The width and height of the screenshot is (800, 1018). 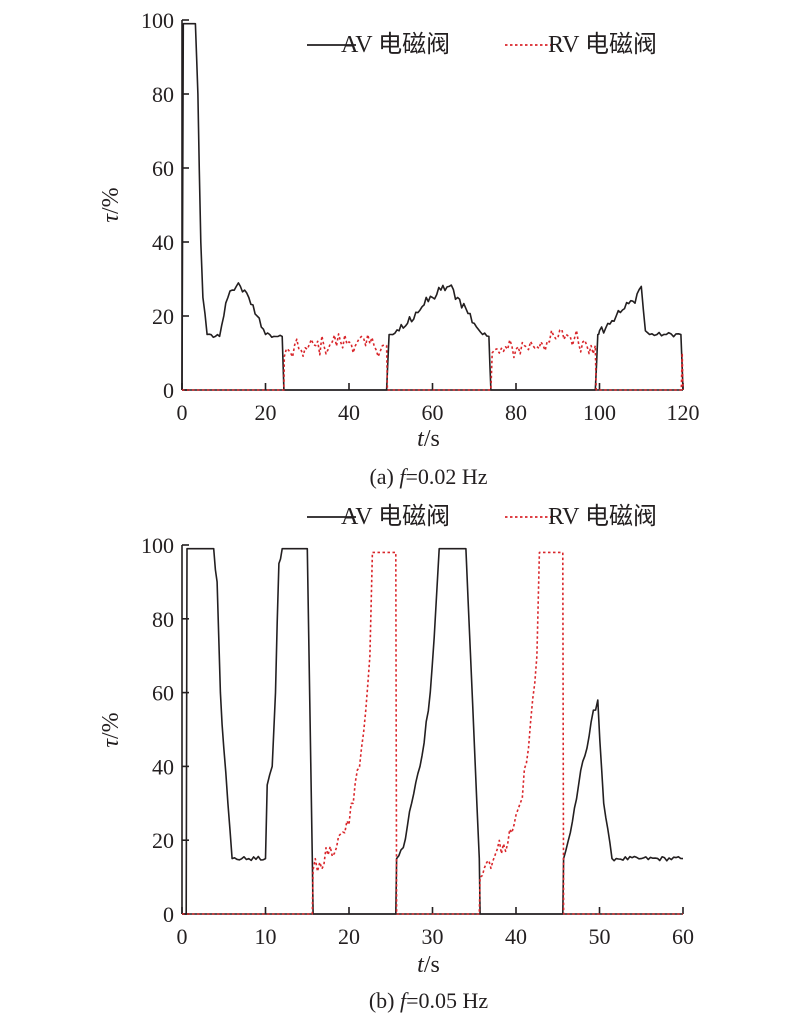 I want to click on caption-prefix: (b), so click(x=384, y=1000).